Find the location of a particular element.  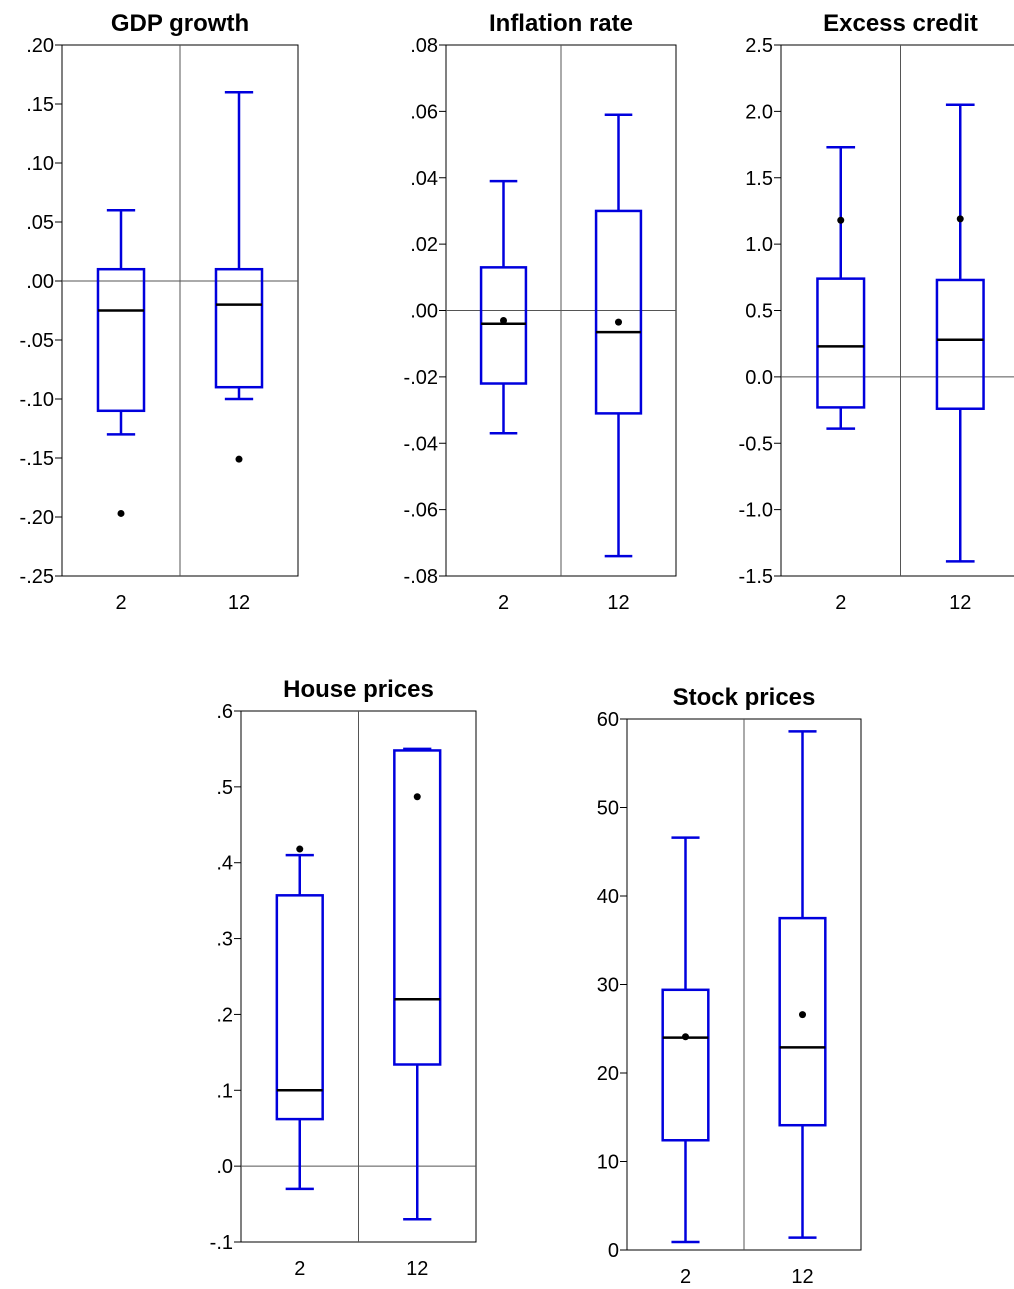

y-tick-label: -.06 is located at coordinates (421, 511).